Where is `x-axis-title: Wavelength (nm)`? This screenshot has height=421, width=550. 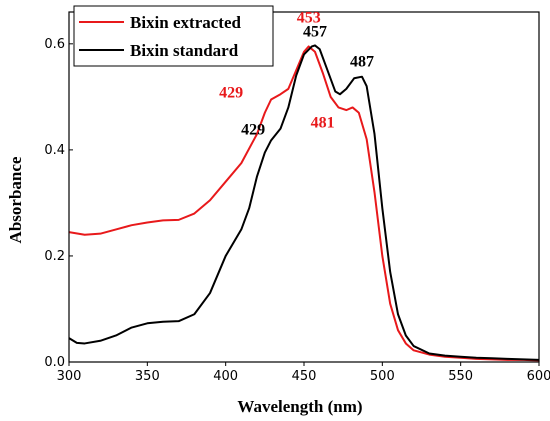
x-axis-title: Wavelength (nm) is located at coordinates (299, 406).